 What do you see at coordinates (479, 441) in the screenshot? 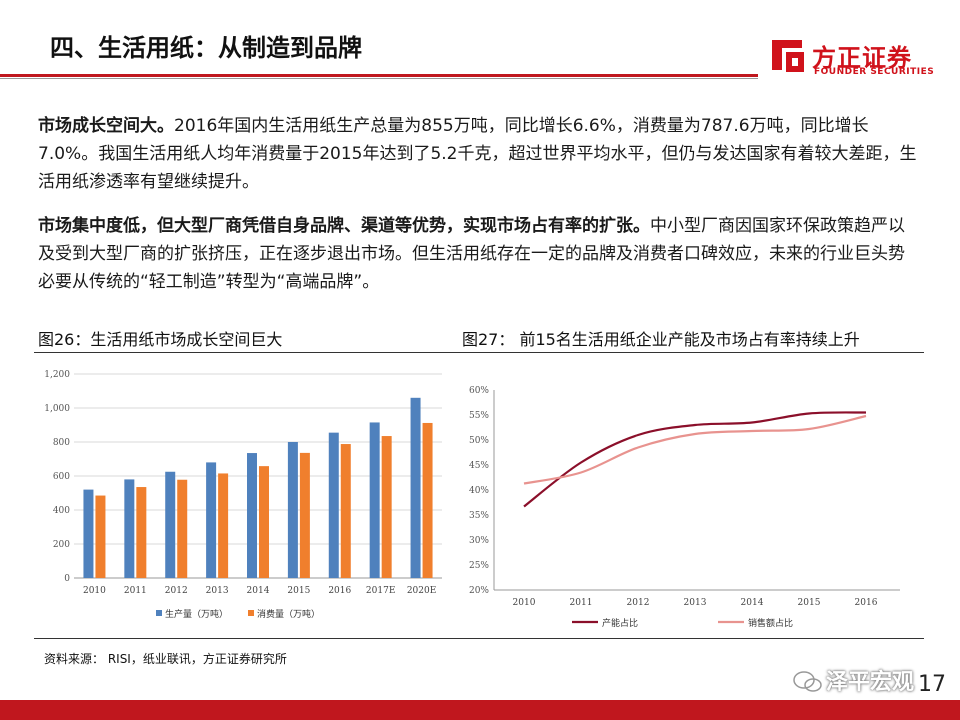
I see `y-tick-label: 50%` at bounding box center [479, 441].